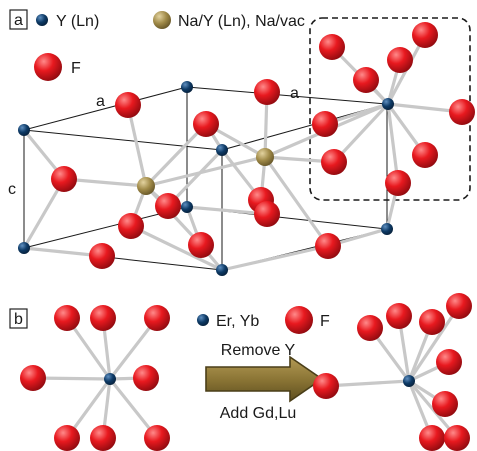 The width and height of the screenshot is (477, 451). Describe the element at coordinates (325, 321) in the screenshot. I see `legend-f-label-b: F` at that location.